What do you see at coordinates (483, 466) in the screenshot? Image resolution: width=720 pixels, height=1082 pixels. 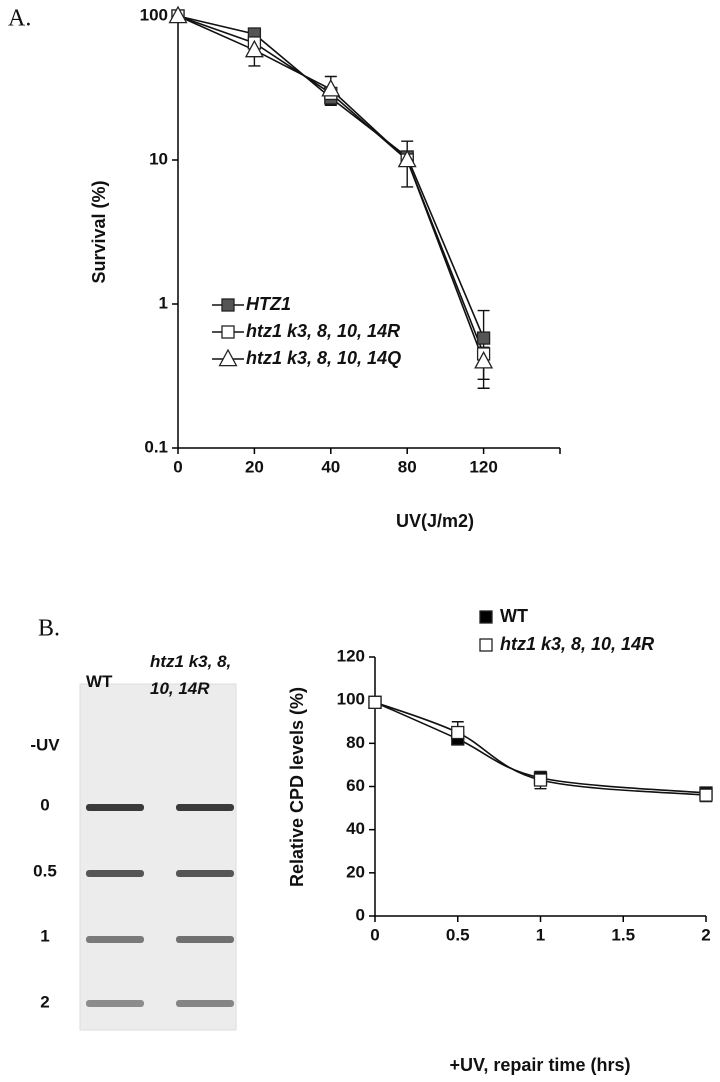 I see `x-tick-label: 120` at bounding box center [483, 466].